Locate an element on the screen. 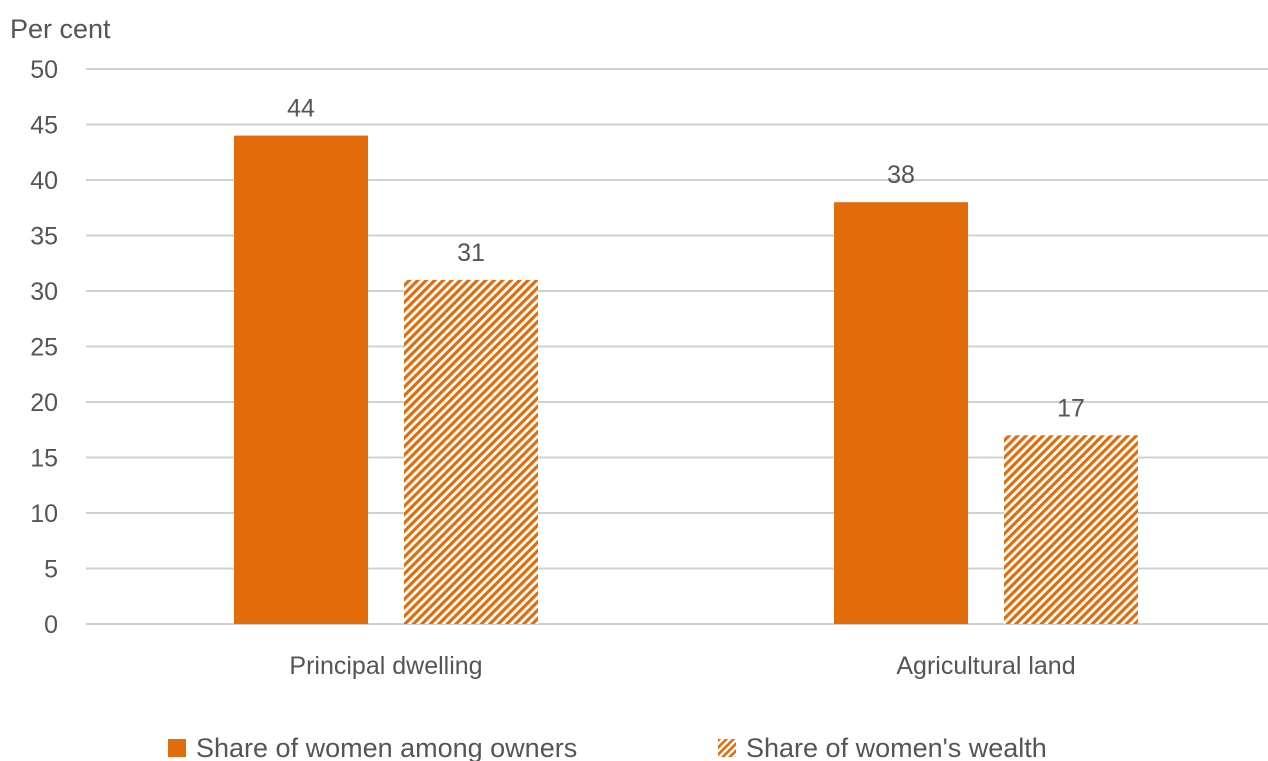  category-label: Agricultural land is located at coordinates (985, 666).